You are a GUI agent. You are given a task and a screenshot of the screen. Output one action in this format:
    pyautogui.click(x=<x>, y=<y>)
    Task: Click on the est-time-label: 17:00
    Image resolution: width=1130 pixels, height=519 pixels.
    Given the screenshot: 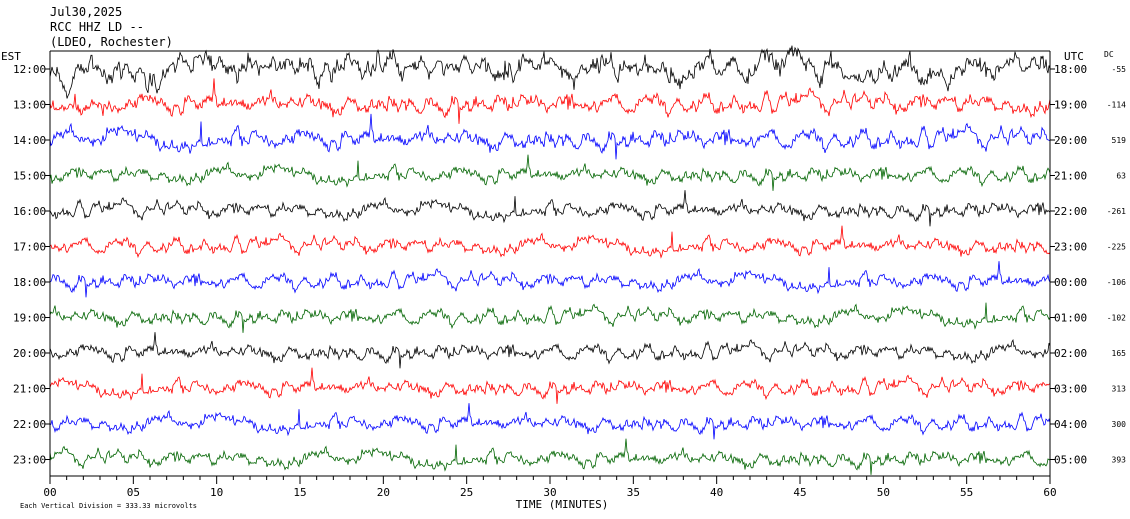 What is the action you would take?
    pyautogui.click(x=29, y=247)
    